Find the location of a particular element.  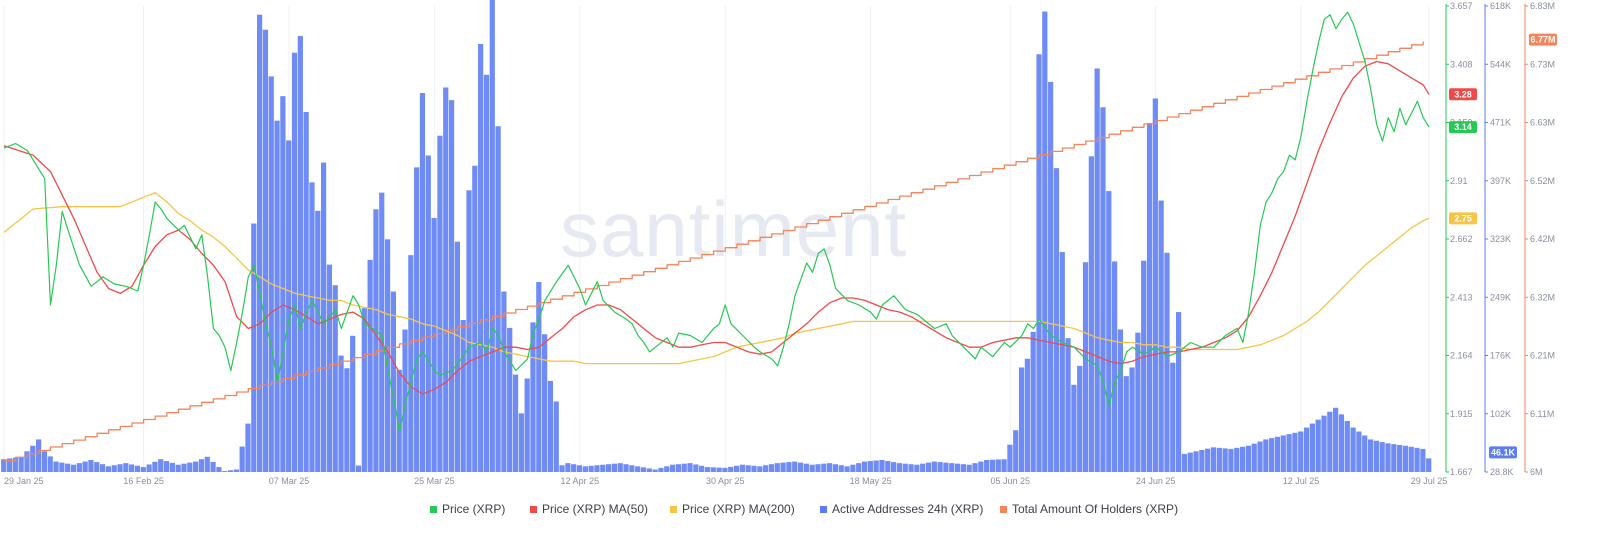

active-badge is located at coordinates (1503, 452).